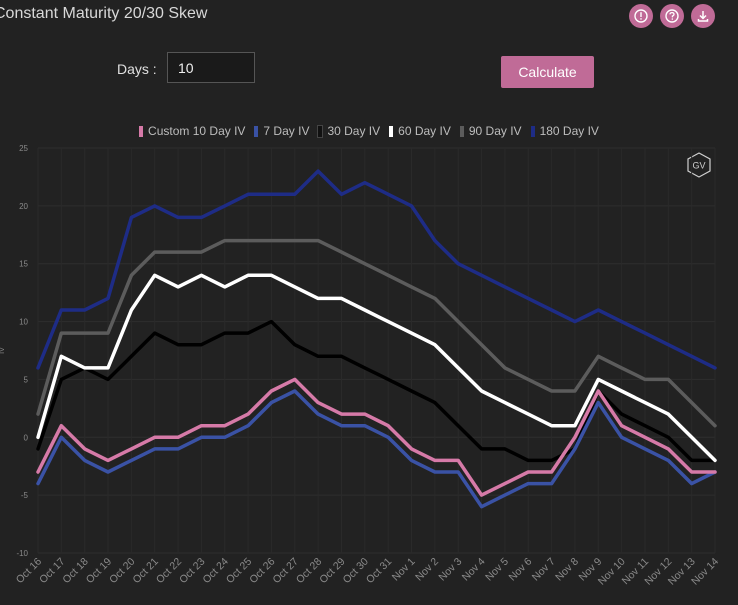 This screenshot has width=738, height=605. I want to click on legend-item: Custom 10 Day IV, so click(192, 131).